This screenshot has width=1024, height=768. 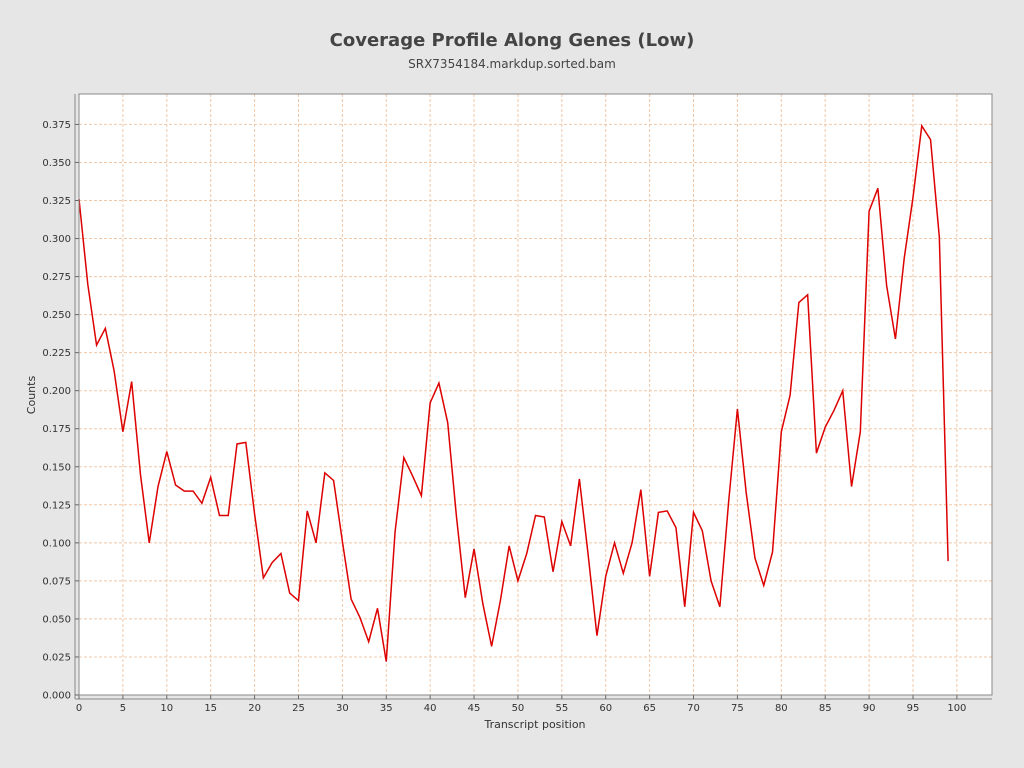 I want to click on x-tick-label: 25, so click(x=298, y=708).